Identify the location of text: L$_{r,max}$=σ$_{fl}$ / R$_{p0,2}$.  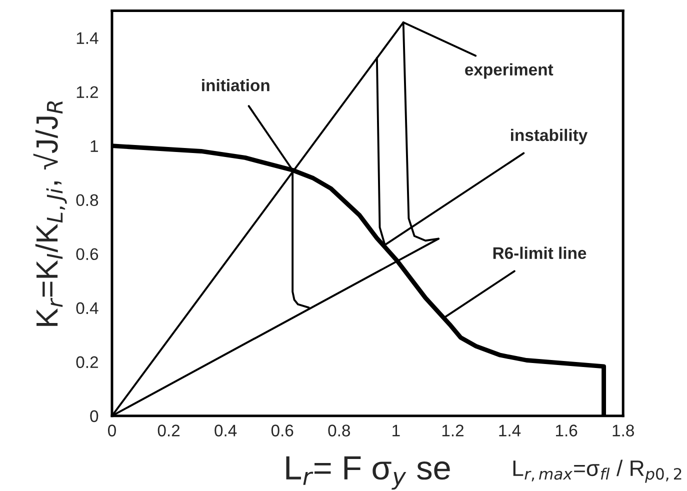
(597, 471).